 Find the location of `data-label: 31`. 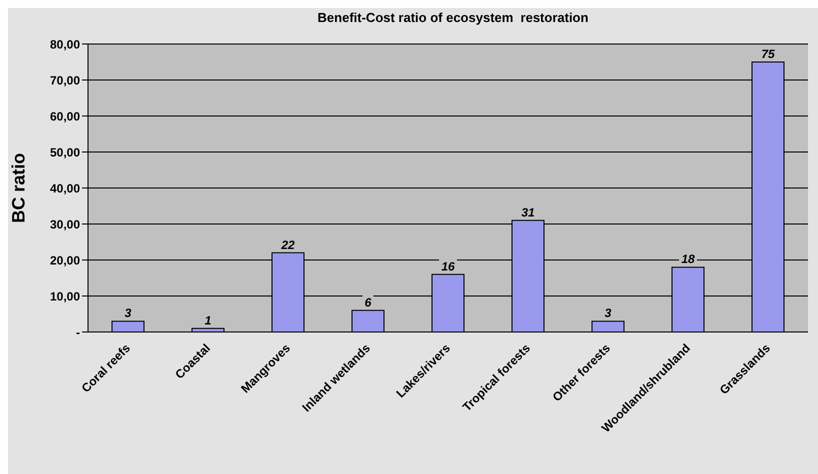

data-label: 31 is located at coordinates (528, 212).